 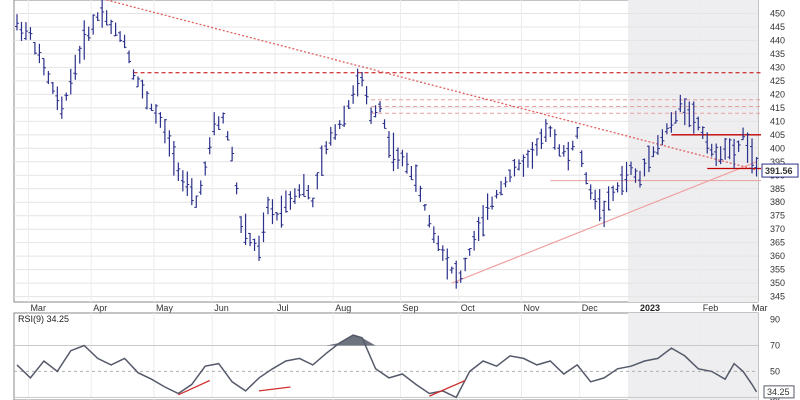 I want to click on rsi-divergence-line, so click(x=274, y=389).